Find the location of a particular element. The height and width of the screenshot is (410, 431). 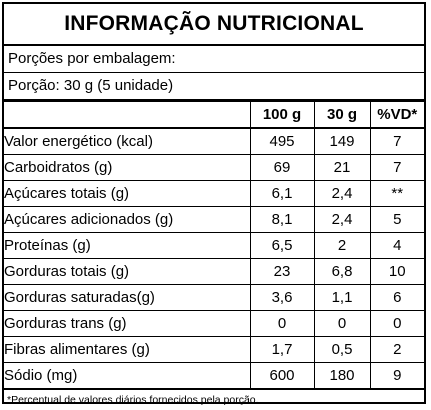

table-row: Fibras alimentares (g) 1,7 0,5 2 is located at coordinates (214, 349).